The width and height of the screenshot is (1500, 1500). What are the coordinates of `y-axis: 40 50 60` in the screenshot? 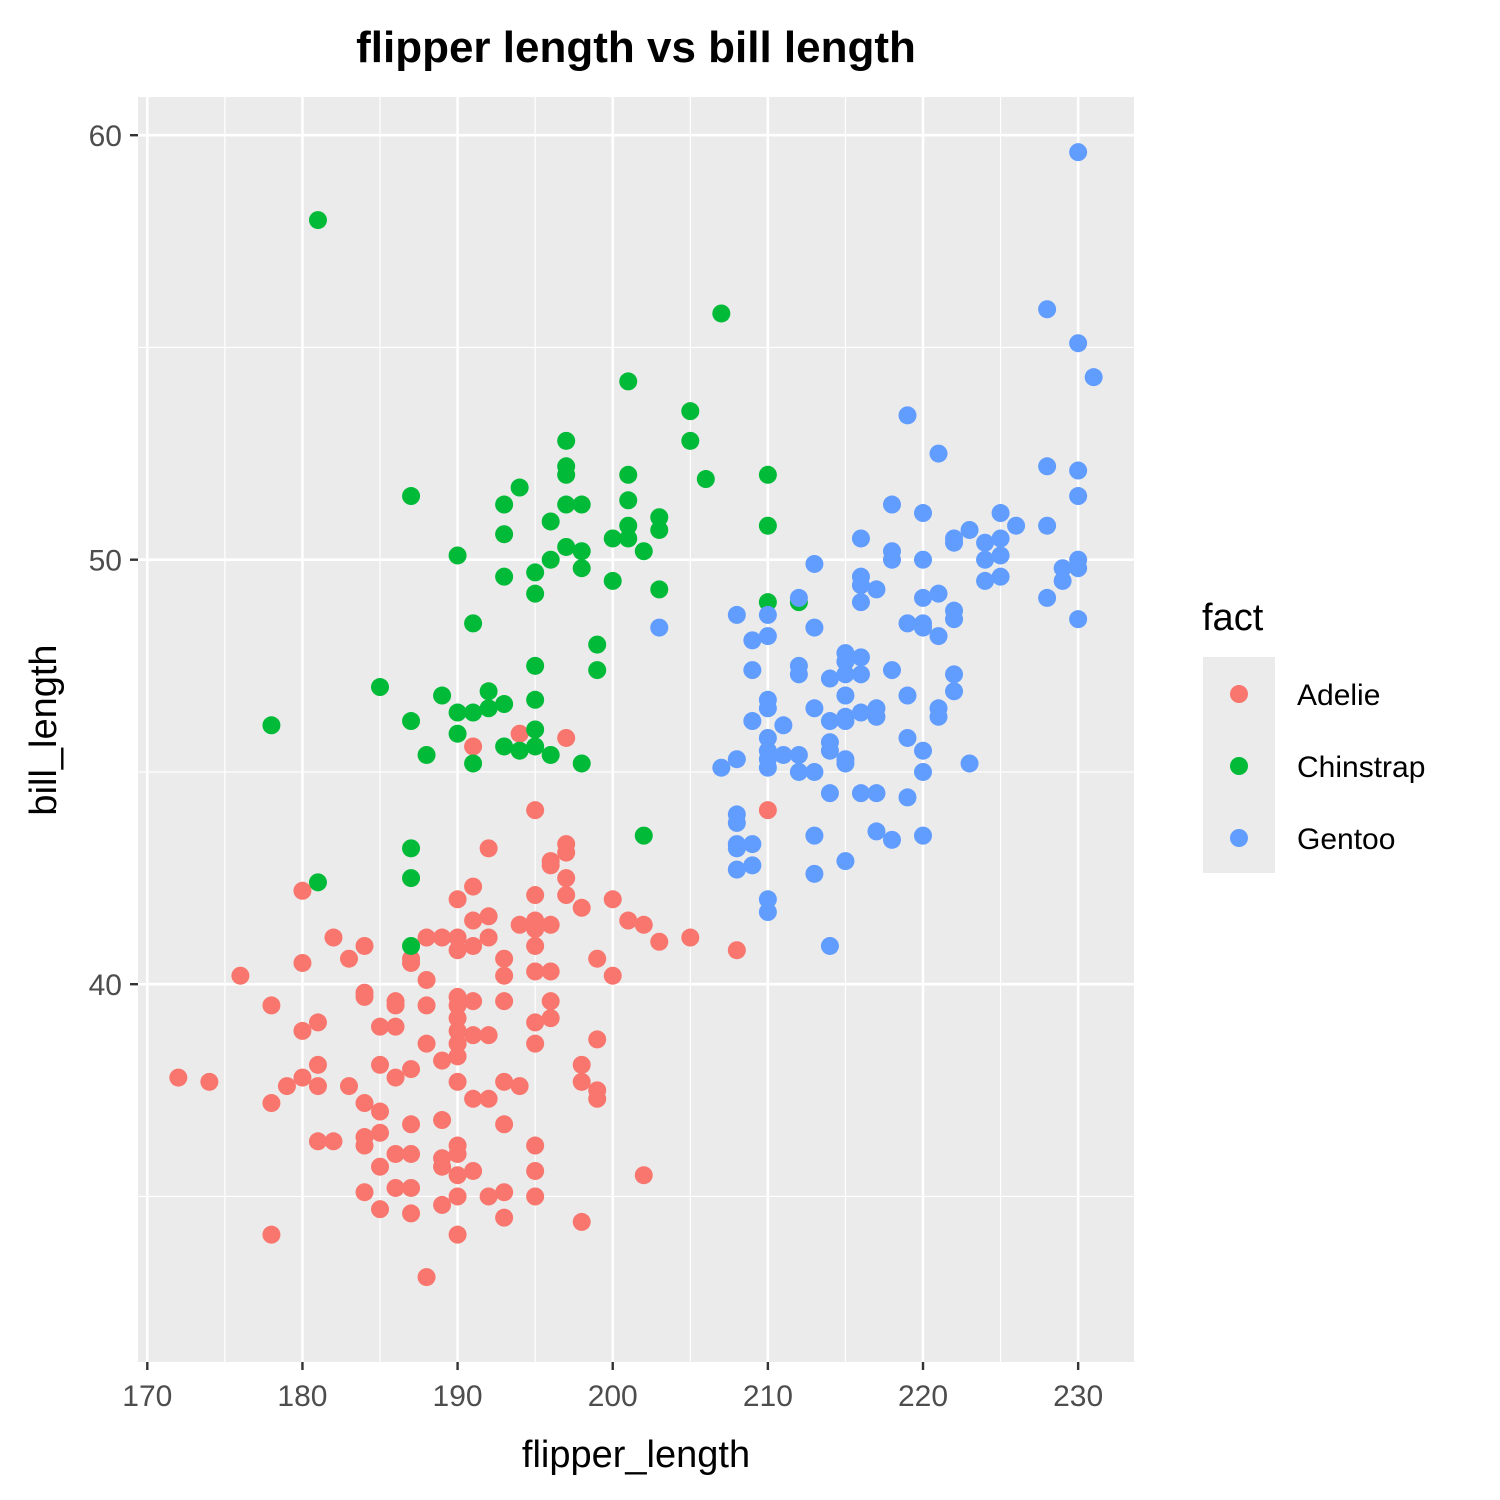 It's located at (113, 561).